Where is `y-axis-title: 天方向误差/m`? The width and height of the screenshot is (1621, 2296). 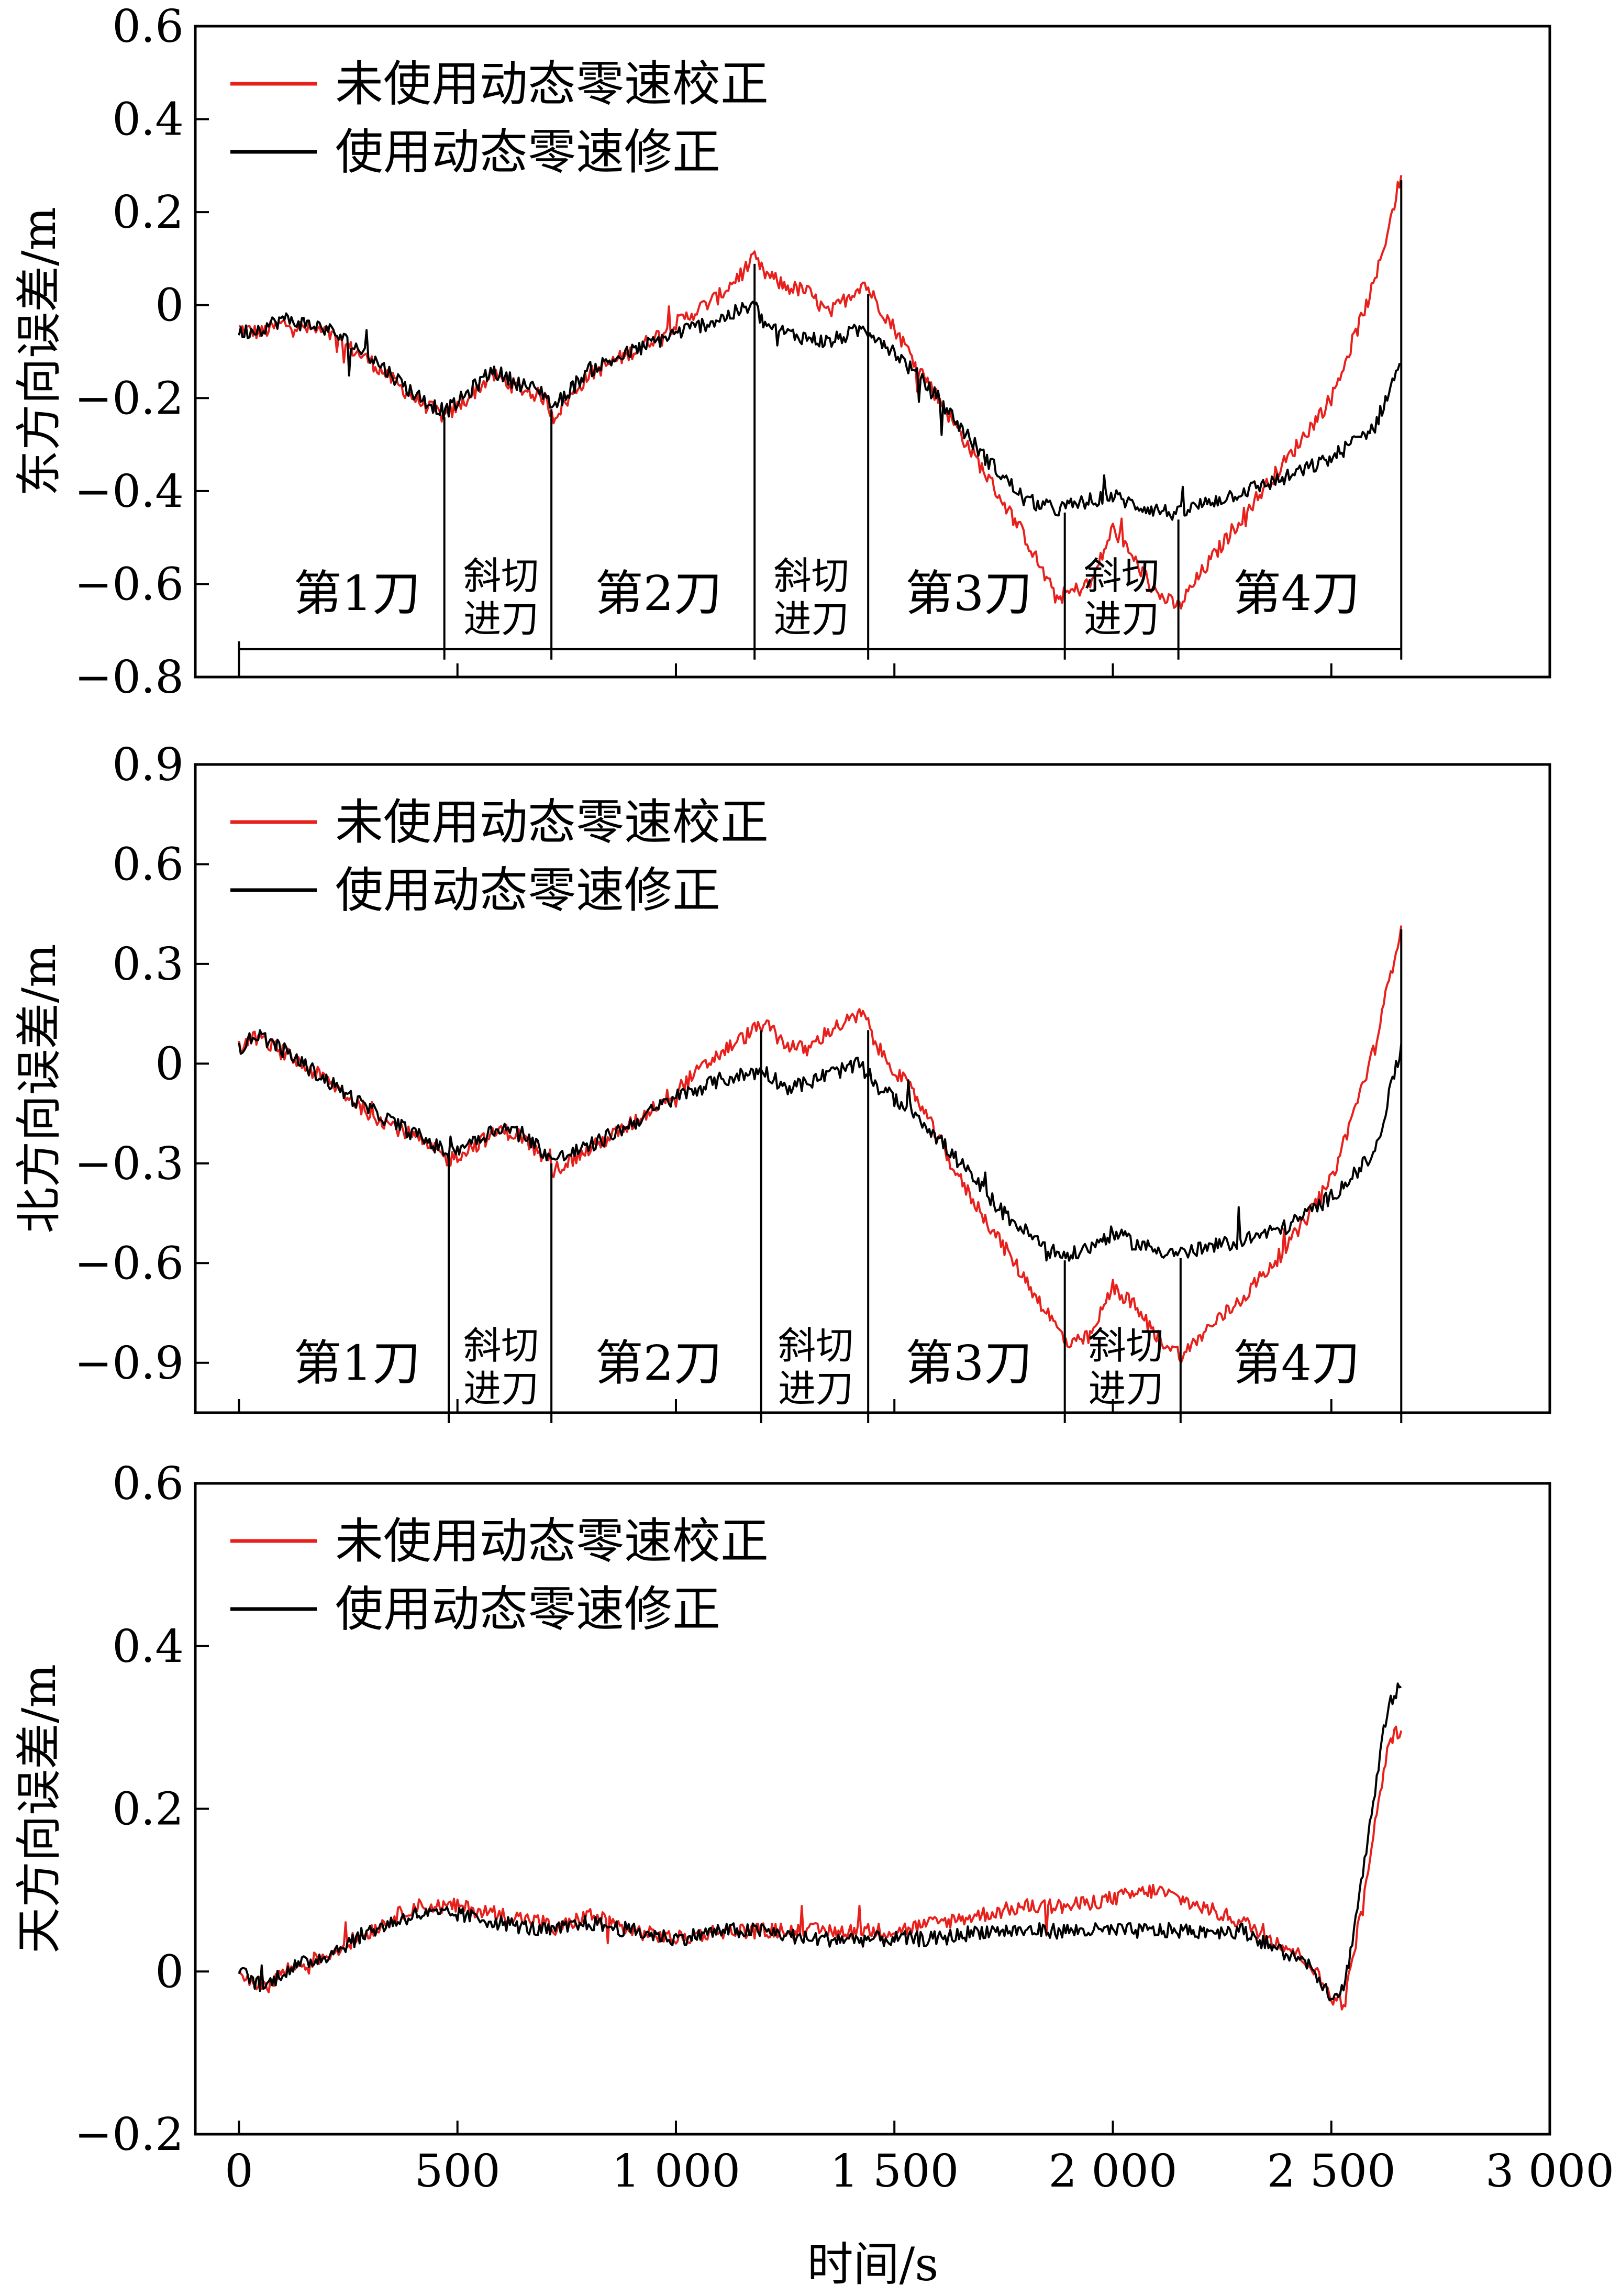 y-axis-title: 天方向误差/m is located at coordinates (39, 1809).